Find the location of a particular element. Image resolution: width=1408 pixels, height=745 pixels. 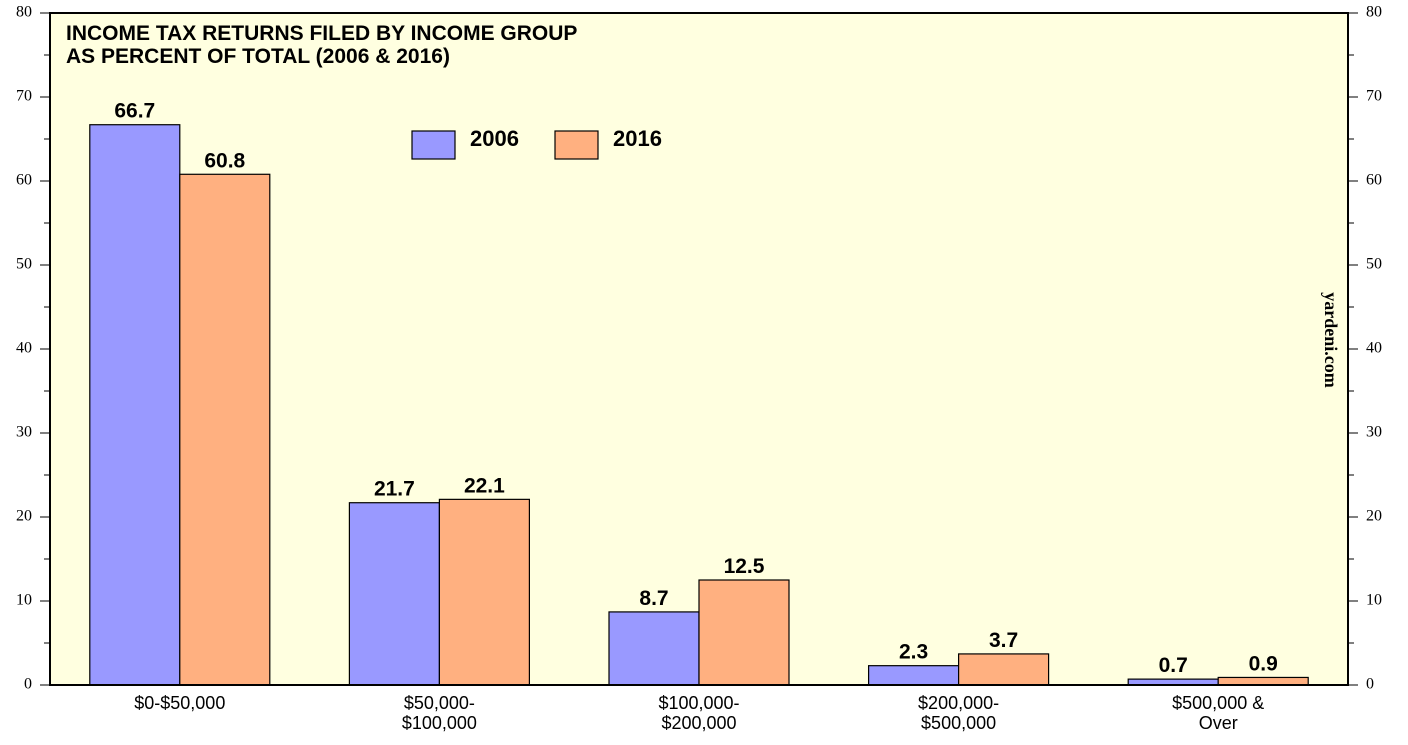

value-label: 22.1 is located at coordinates (484, 485).